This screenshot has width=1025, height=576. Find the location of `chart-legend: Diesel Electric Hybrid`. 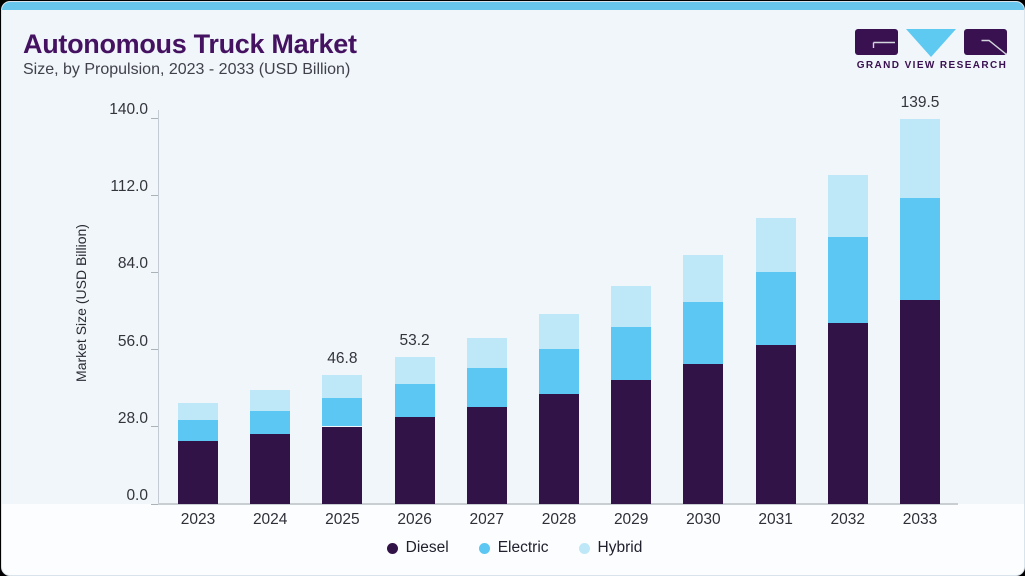

chart-legend: Diesel Electric Hybrid is located at coordinates (513, 548).